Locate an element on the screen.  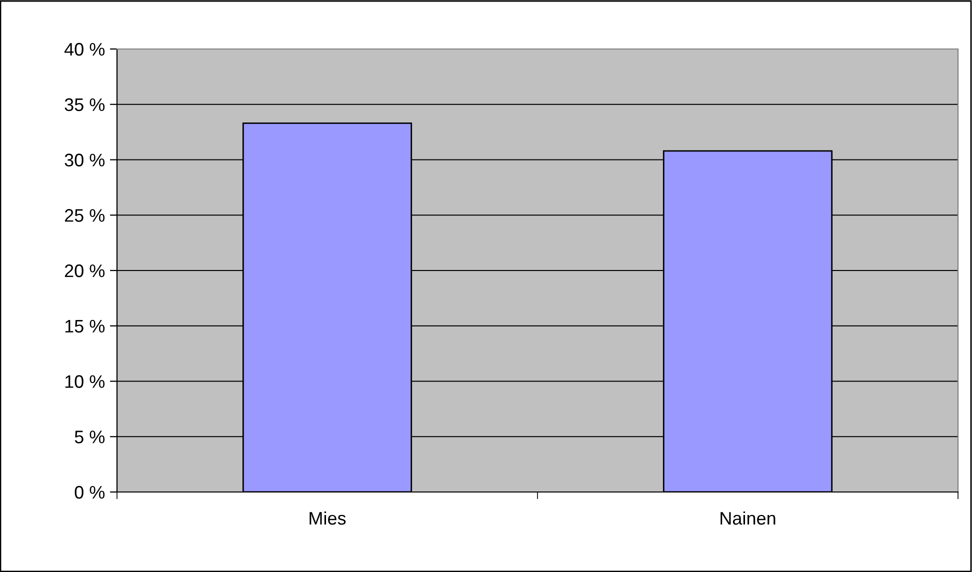
x-tick-label: Nainen is located at coordinates (748, 518).